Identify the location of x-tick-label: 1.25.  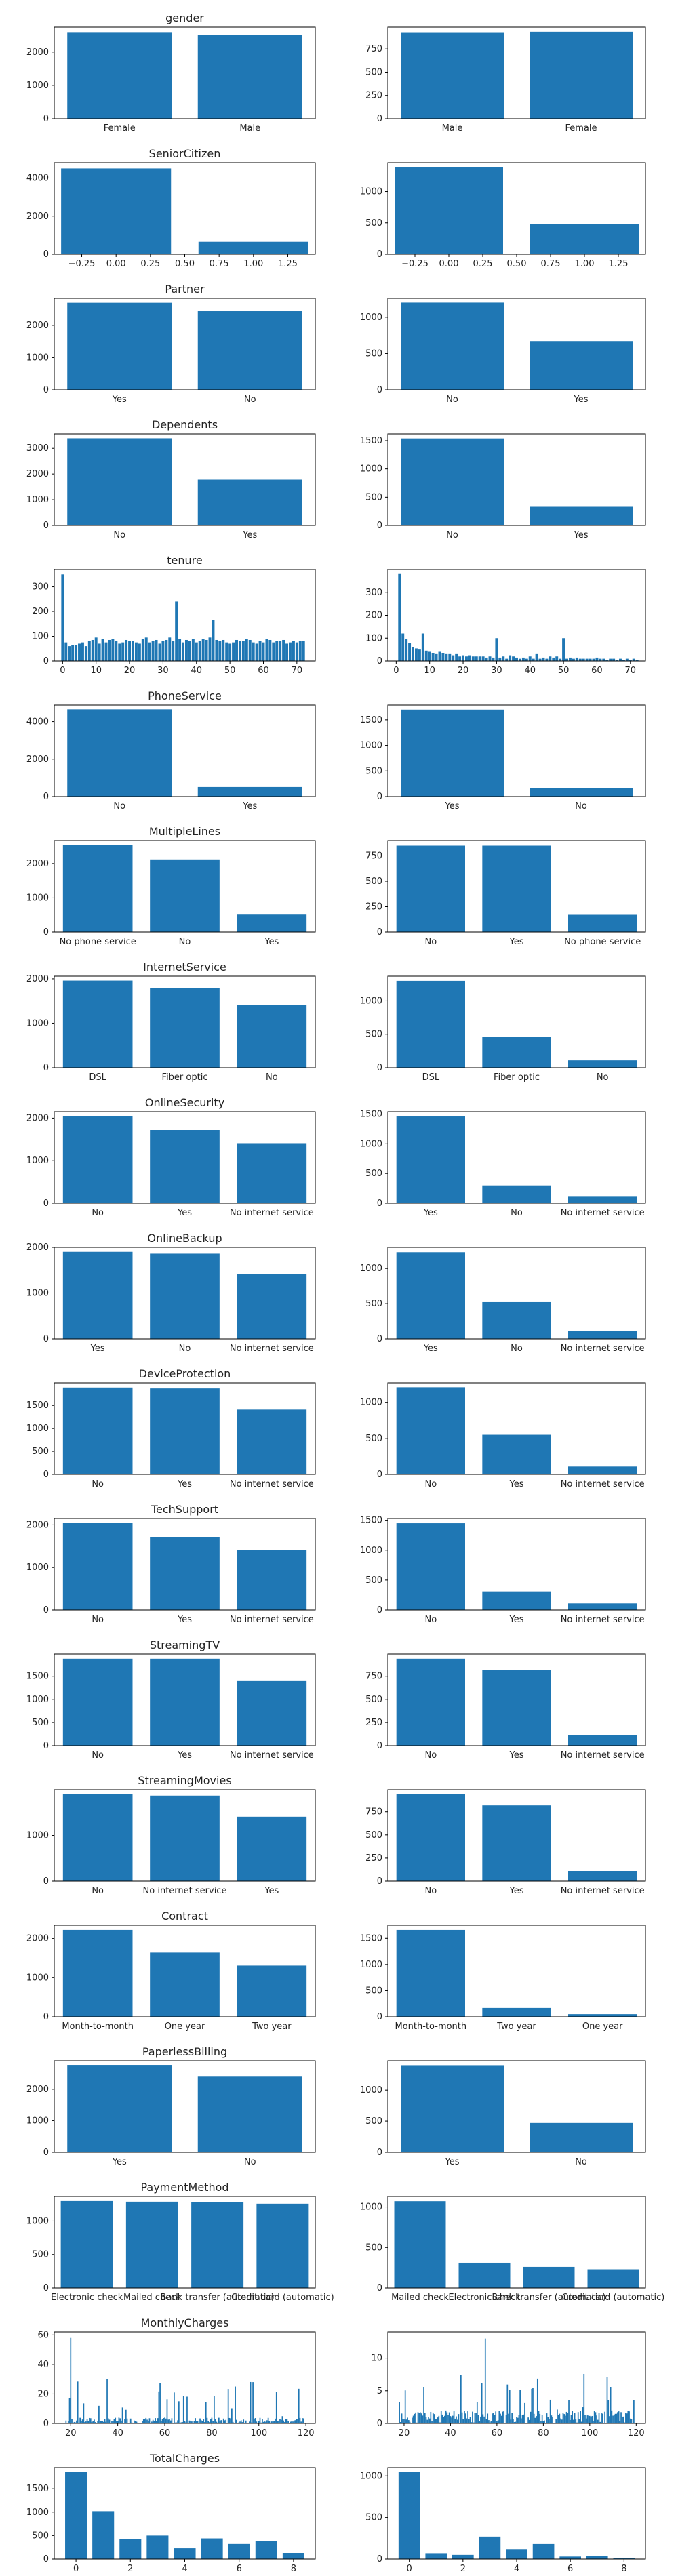
(619, 264).